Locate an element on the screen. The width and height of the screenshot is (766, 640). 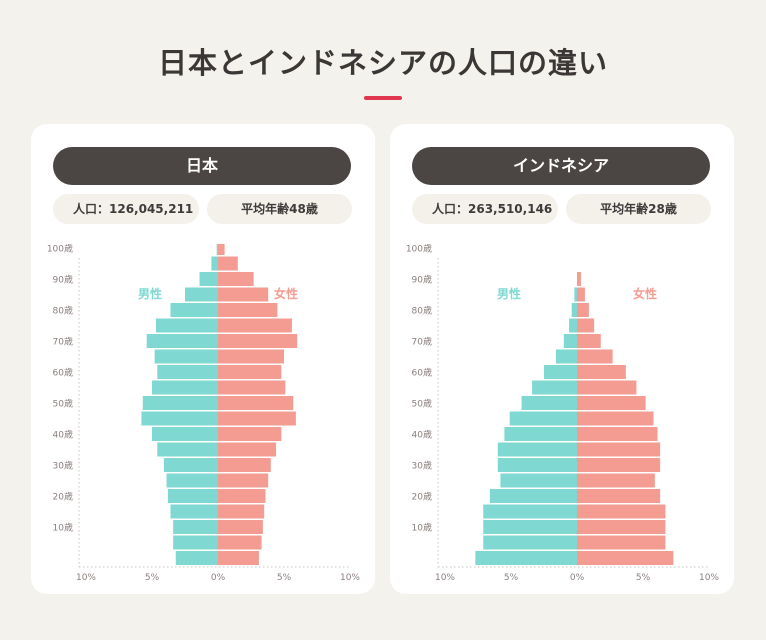
y-tick-label: 70歳 is located at coordinates (63, 342).